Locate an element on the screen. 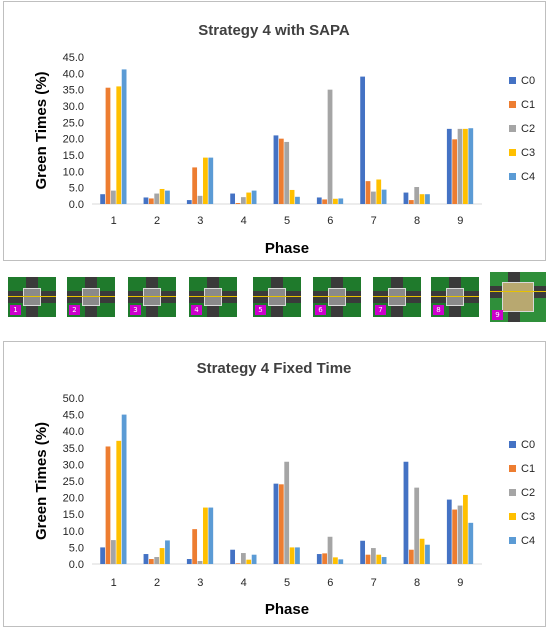  x-tick-label: 1 is located at coordinates (114, 221).